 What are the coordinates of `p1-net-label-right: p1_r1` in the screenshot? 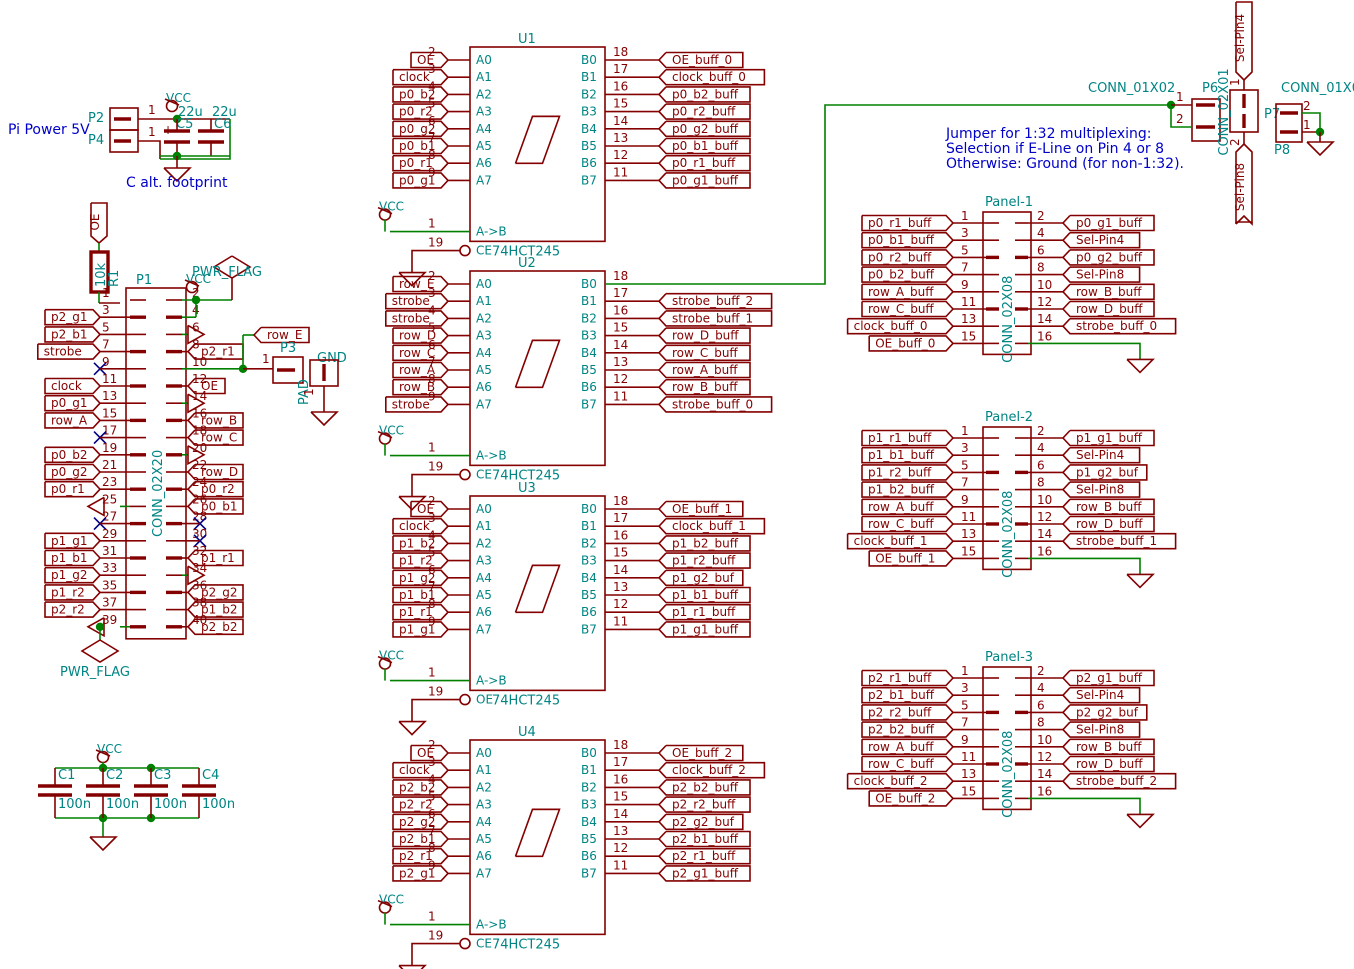 It's located at (215, 558).